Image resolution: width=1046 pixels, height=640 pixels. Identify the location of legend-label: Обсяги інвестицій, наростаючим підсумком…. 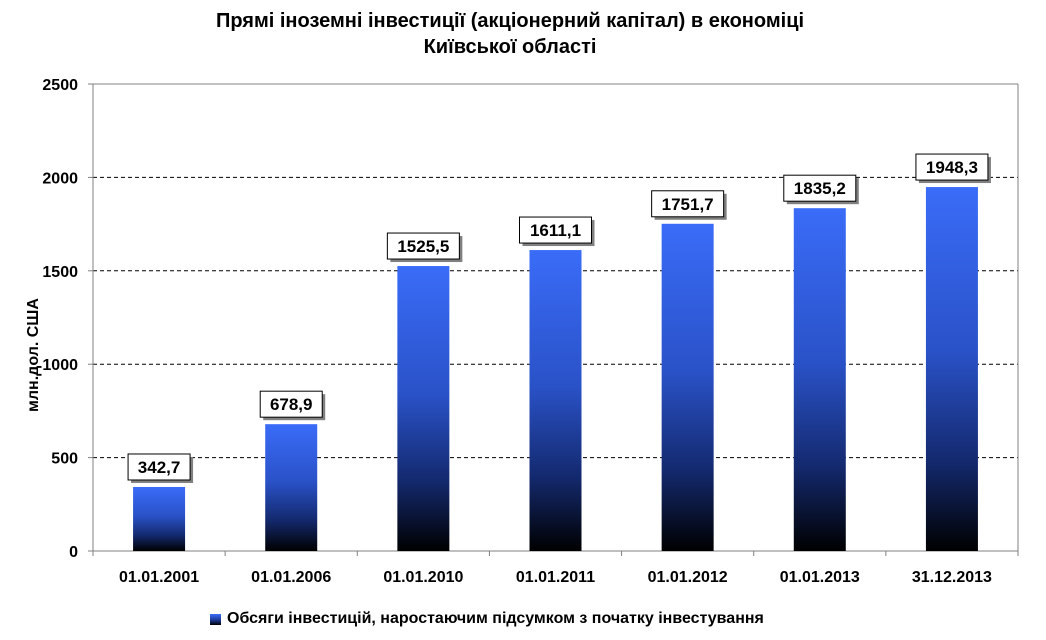
(495, 618).